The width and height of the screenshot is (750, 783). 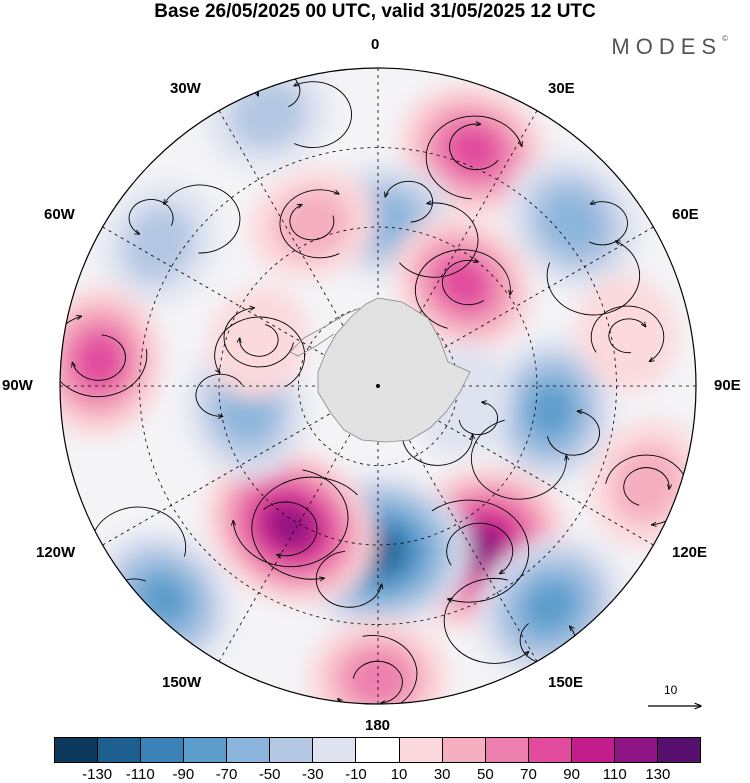 What do you see at coordinates (614, 774) in the screenshot?
I see `colorbar-tick-label: 110` at bounding box center [614, 774].